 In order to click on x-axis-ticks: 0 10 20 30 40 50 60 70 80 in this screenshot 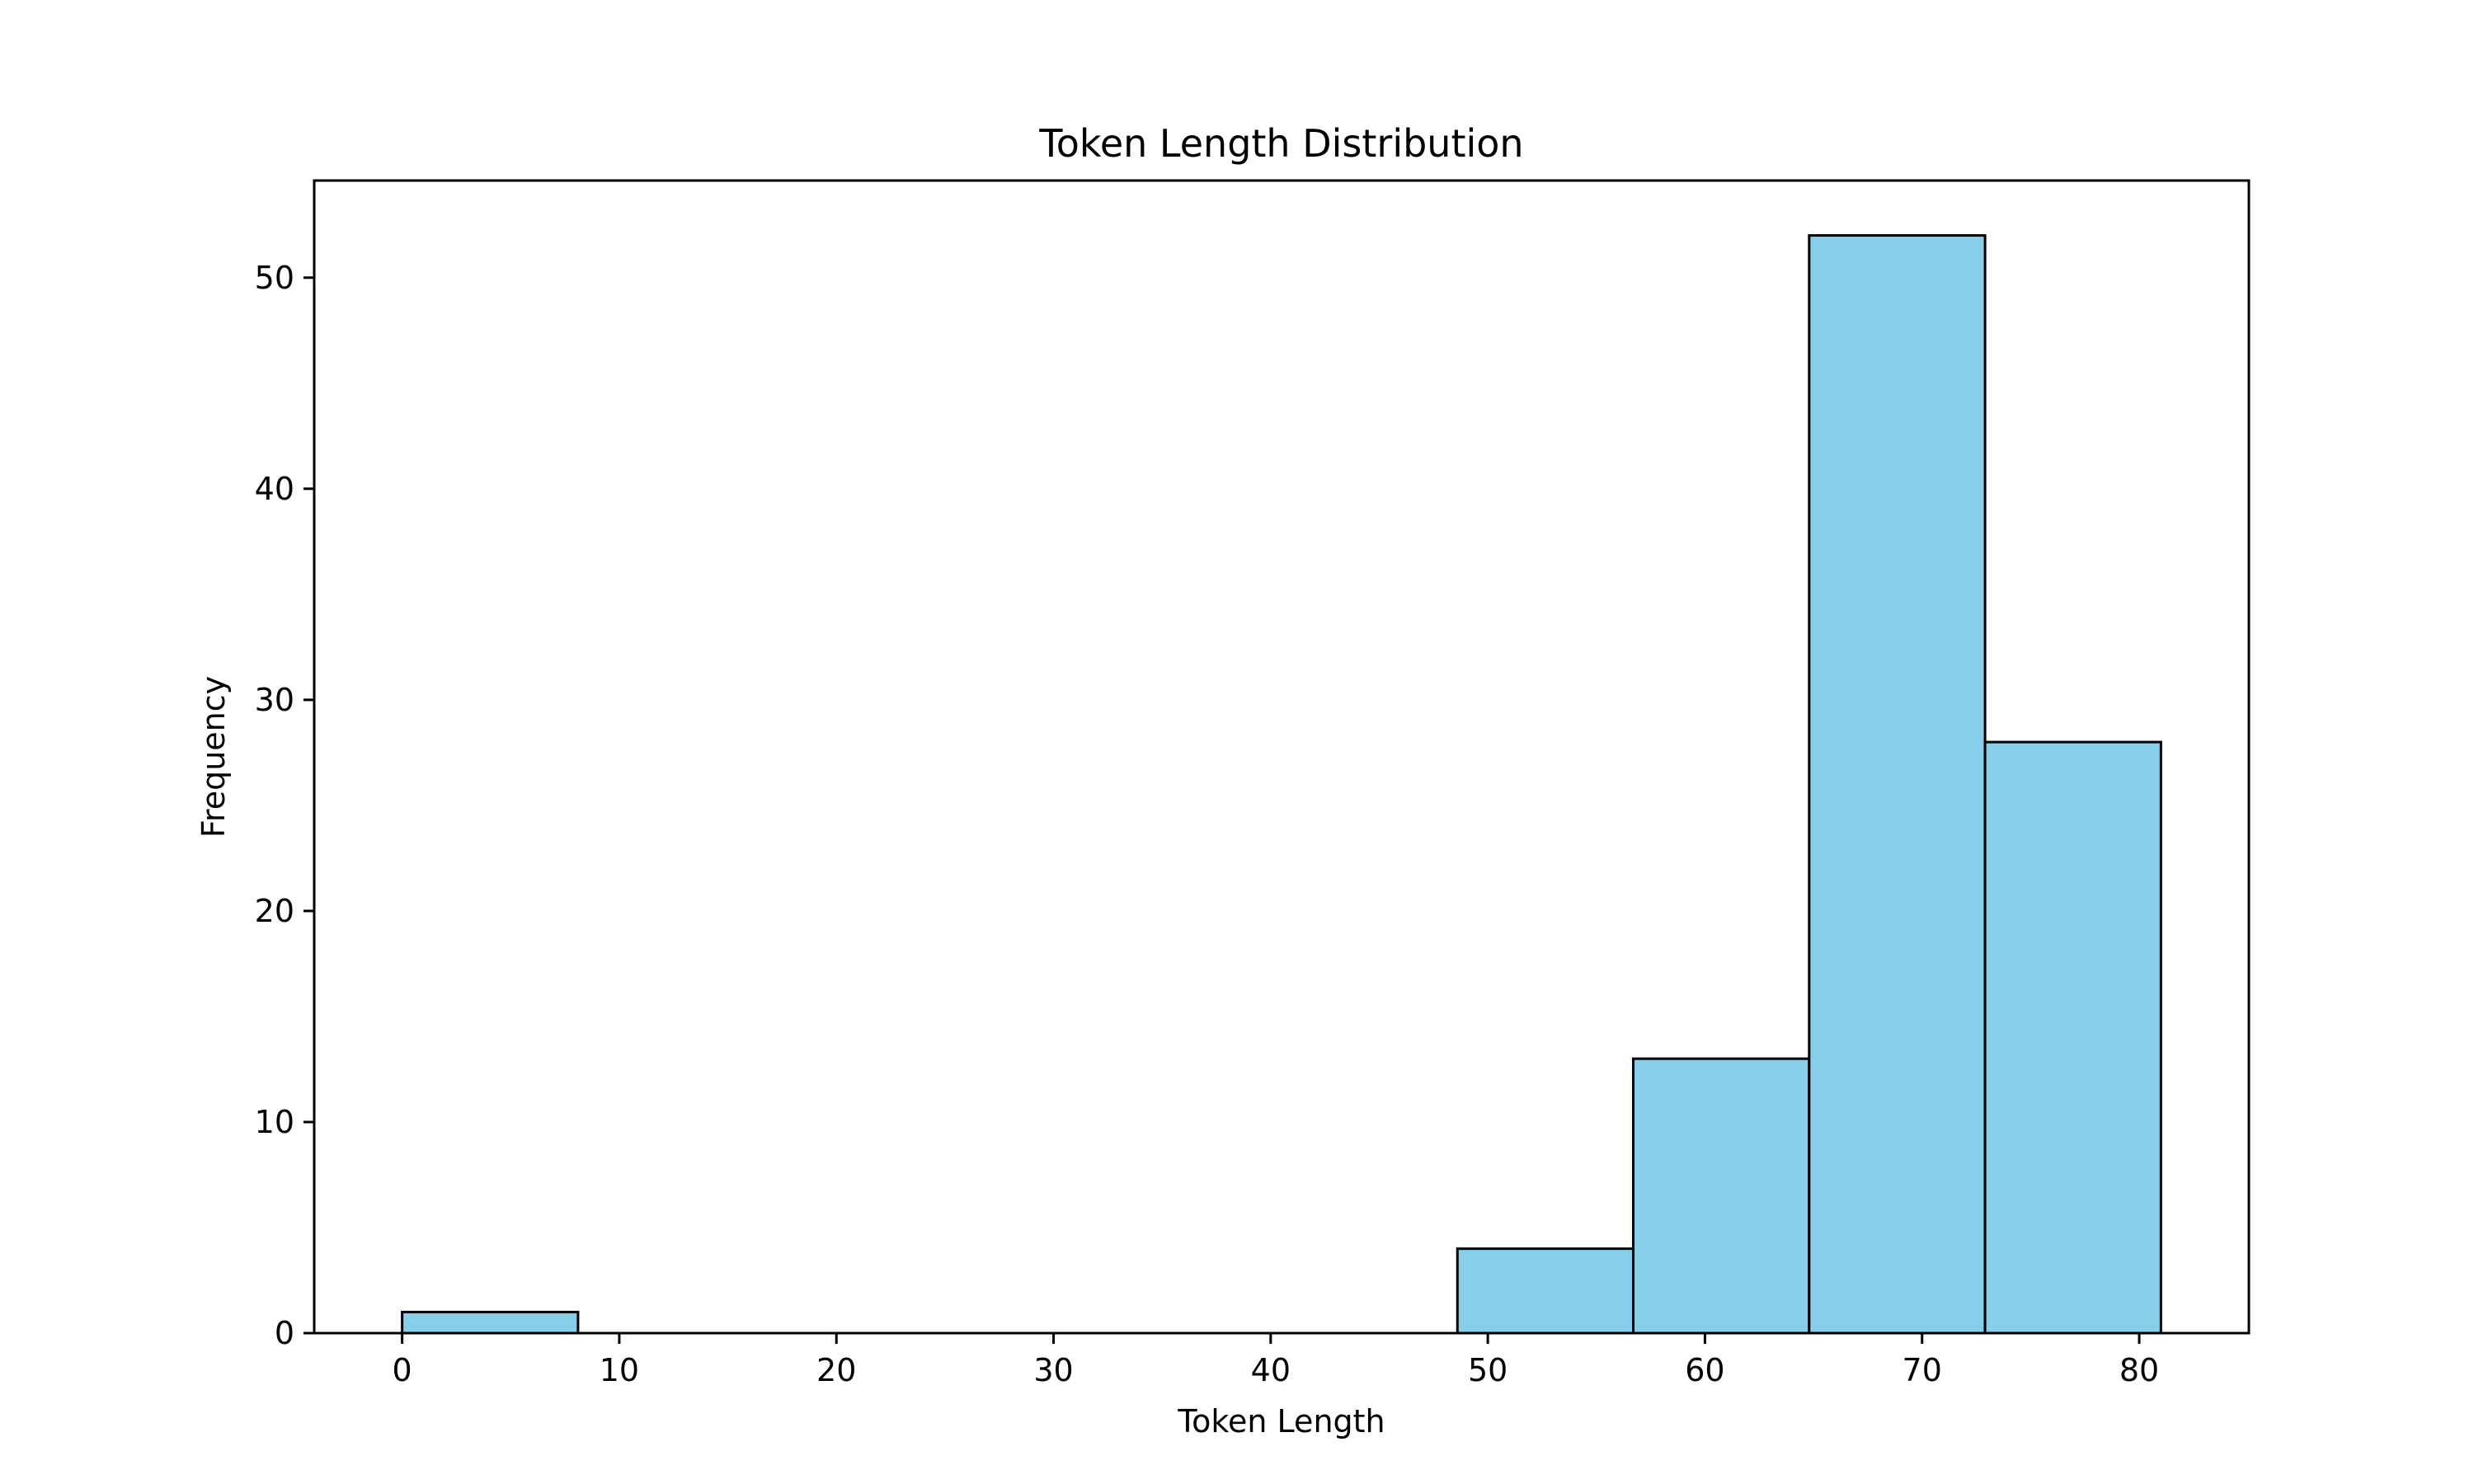, I will do `click(1276, 1360)`.